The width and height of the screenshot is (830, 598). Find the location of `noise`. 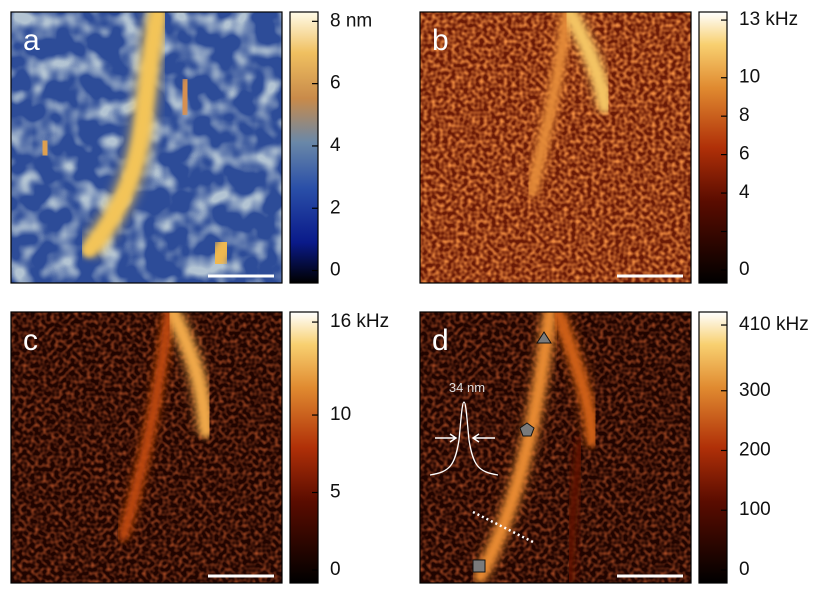

noise is located at coordinates (555, 447).